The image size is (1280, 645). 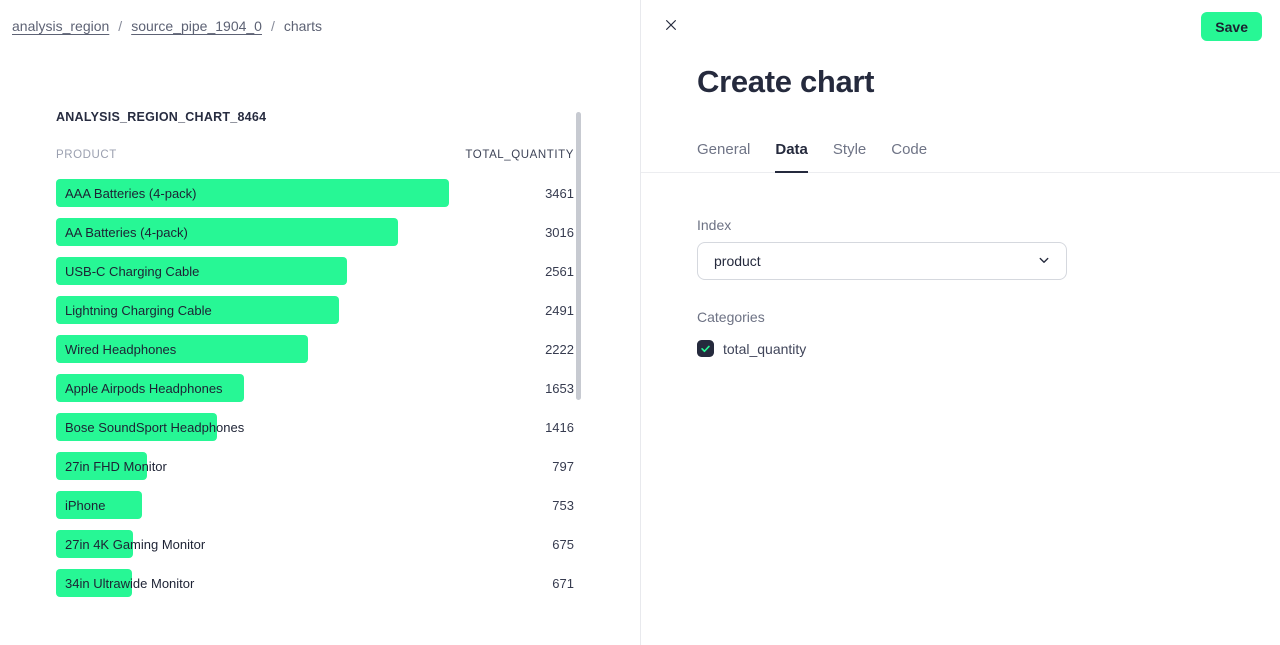 I want to click on bar-label: AAA Batteries (4-pack), so click(x=131, y=193).